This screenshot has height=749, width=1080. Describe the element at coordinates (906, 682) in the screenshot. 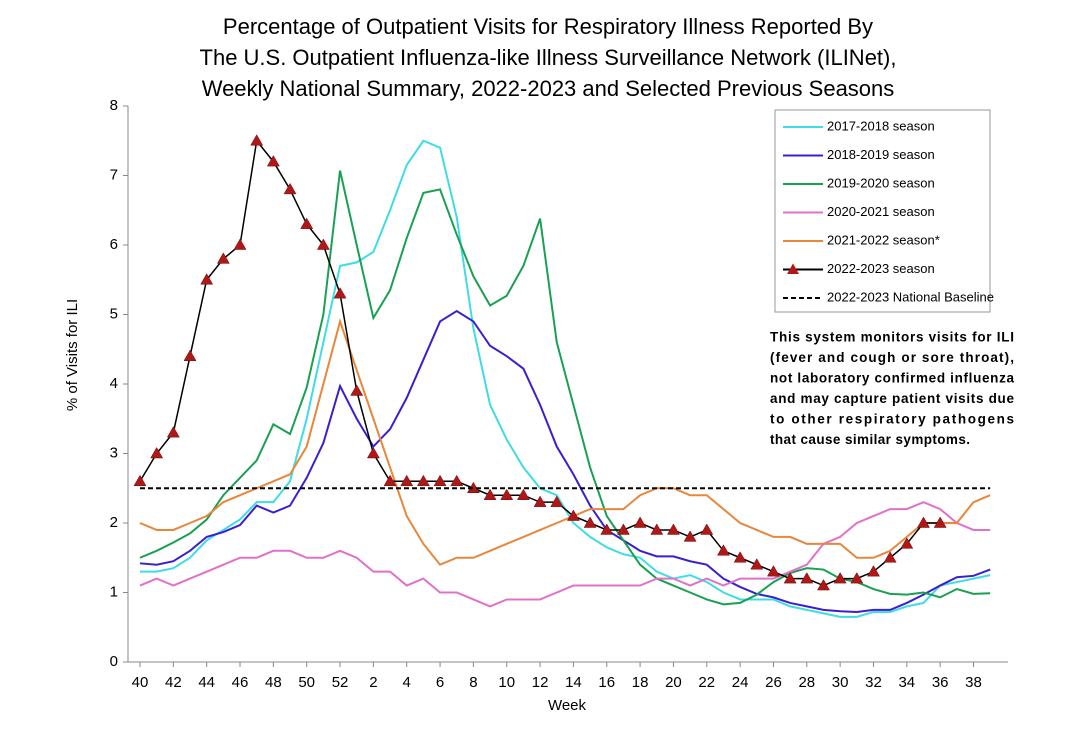

I see `x-tick-label: 34` at that location.